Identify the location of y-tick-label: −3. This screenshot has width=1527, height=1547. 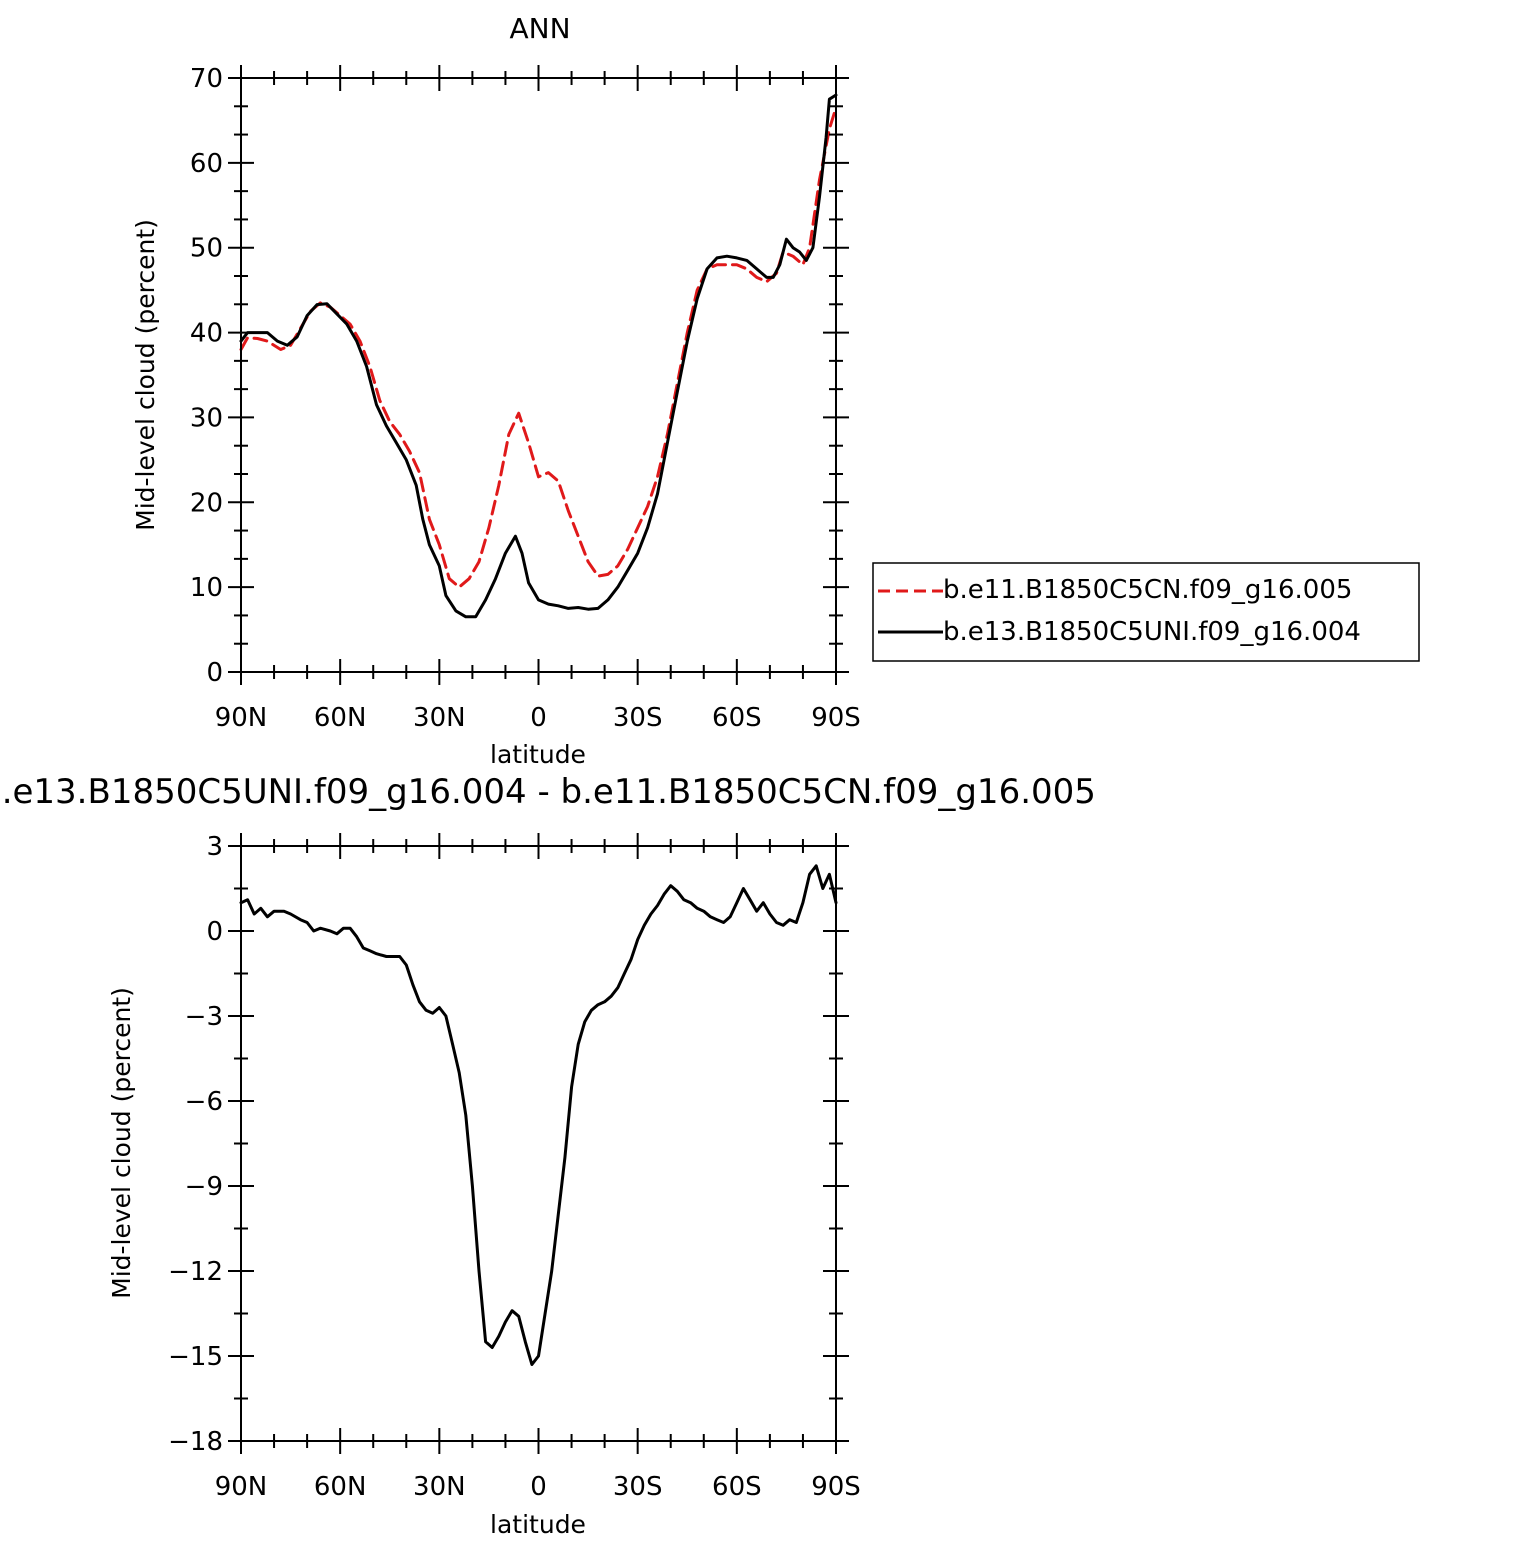
(204, 1017).